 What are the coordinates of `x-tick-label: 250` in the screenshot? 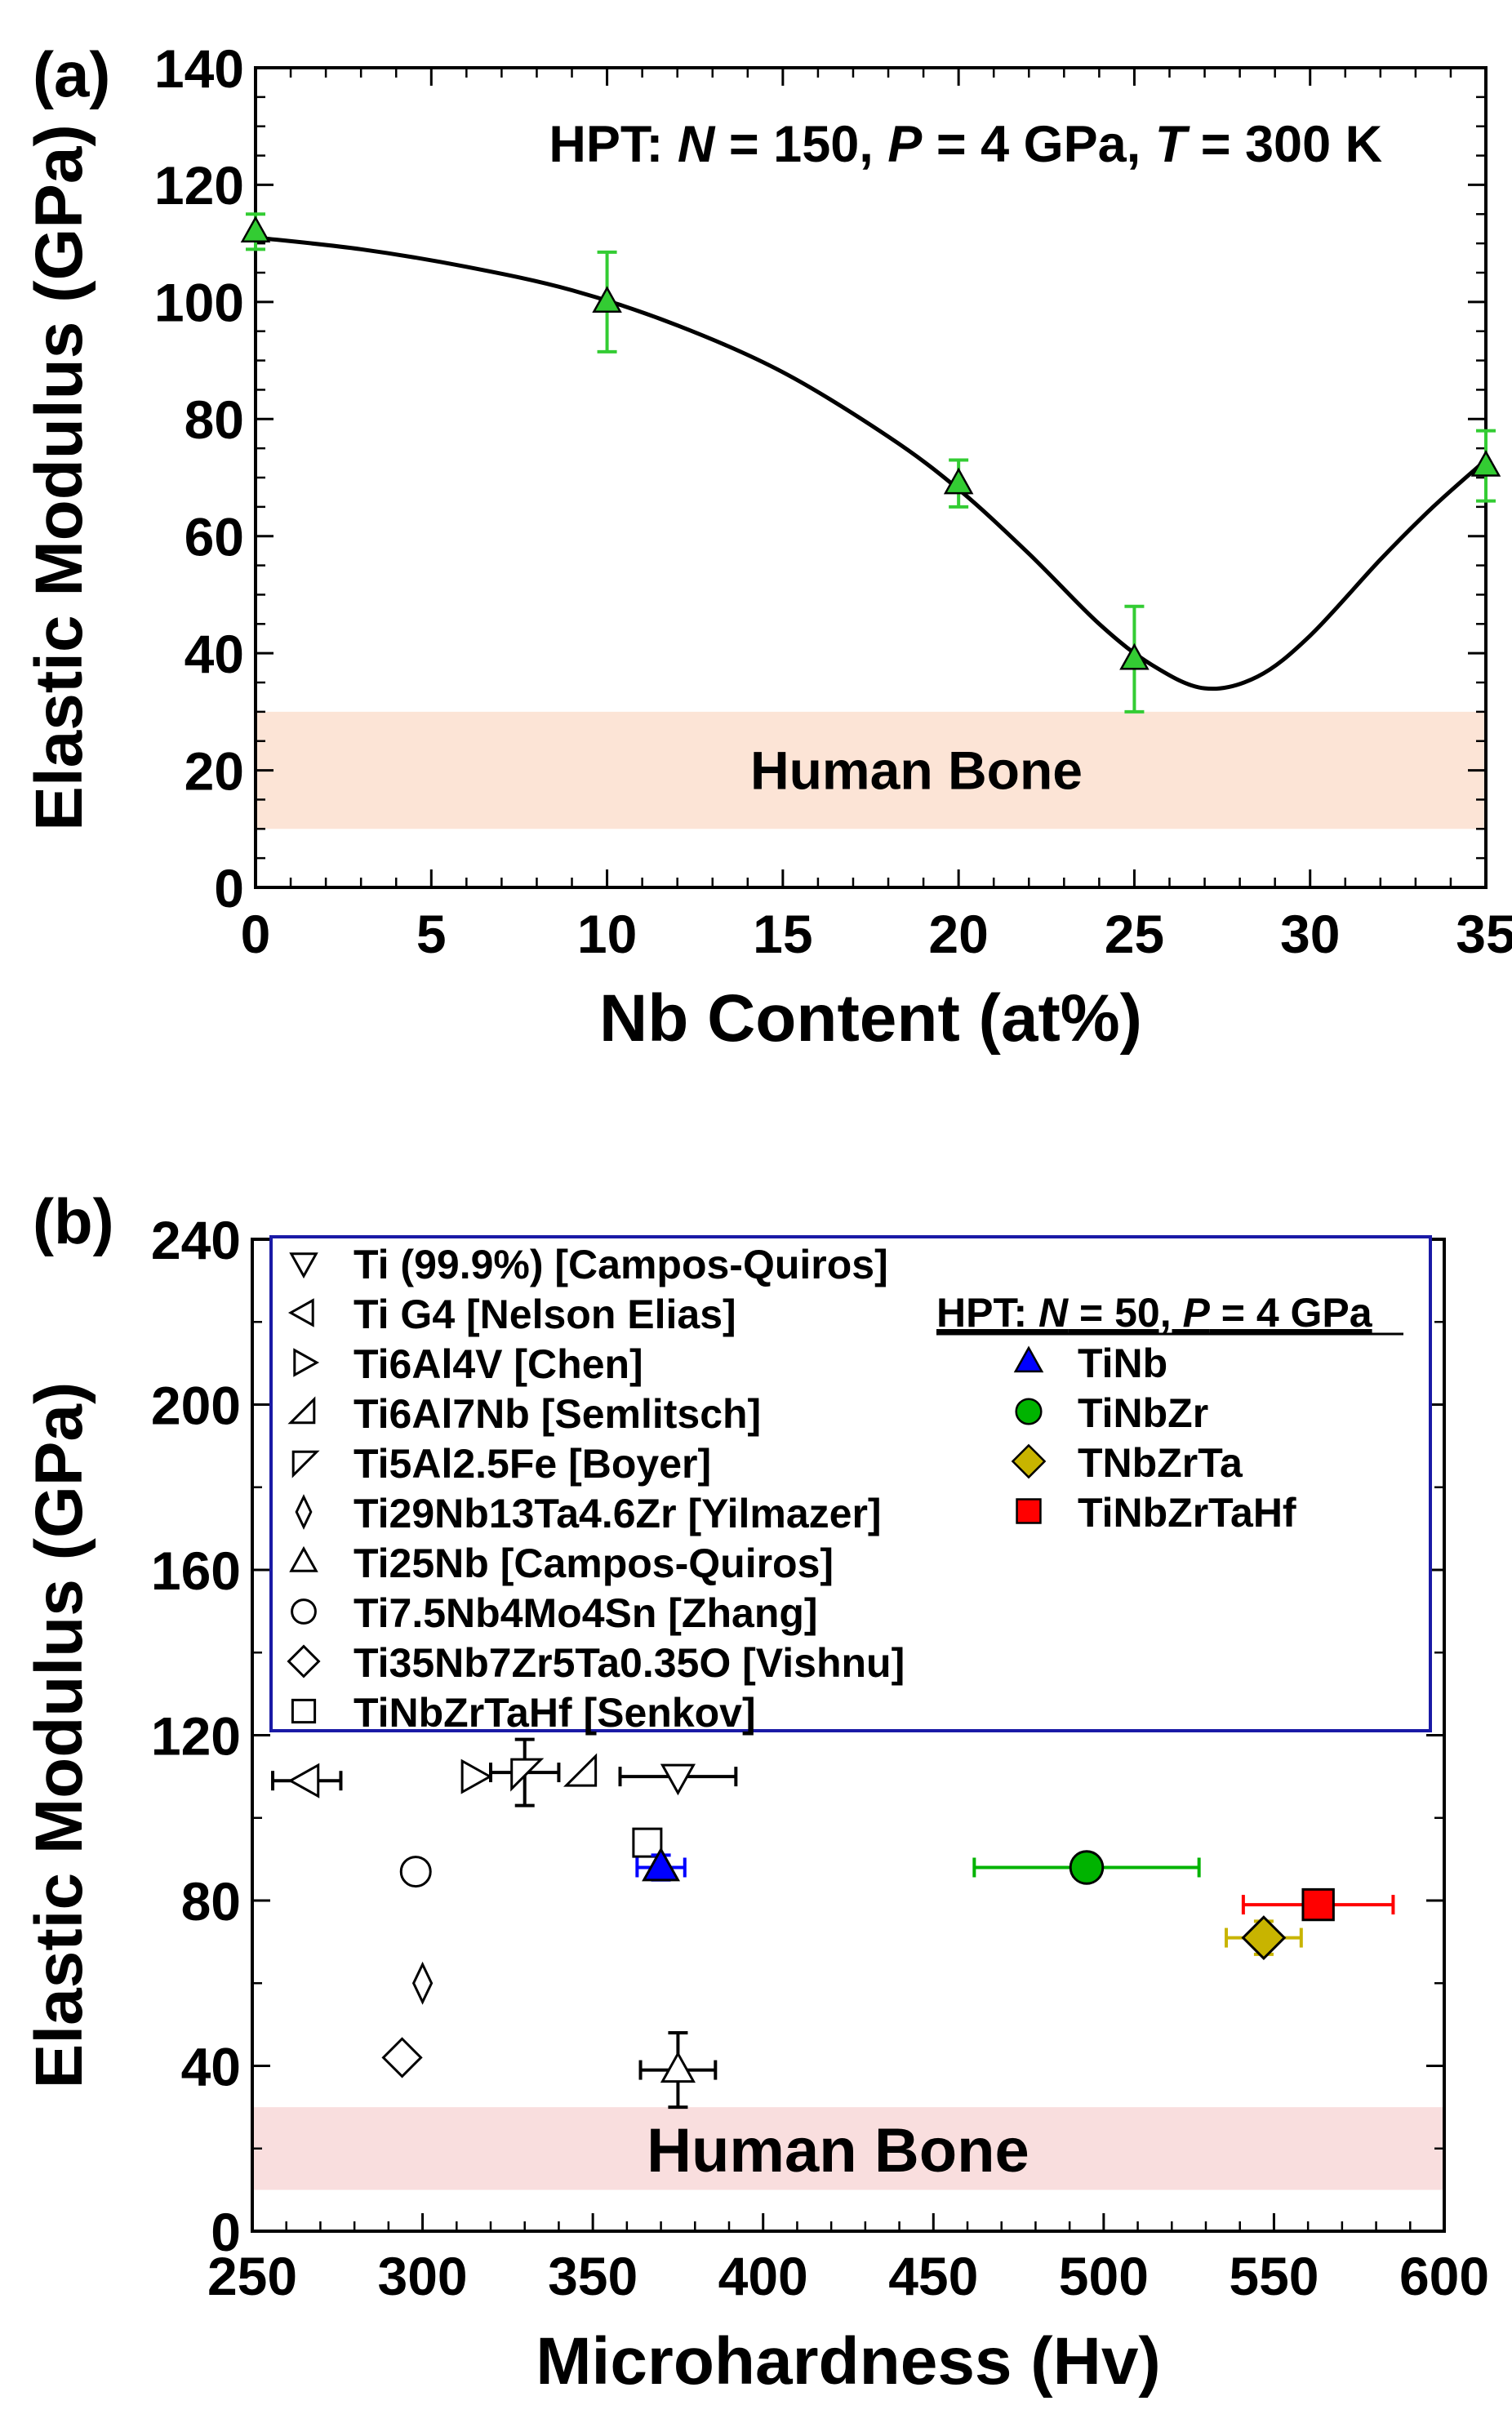 It's located at (252, 2276).